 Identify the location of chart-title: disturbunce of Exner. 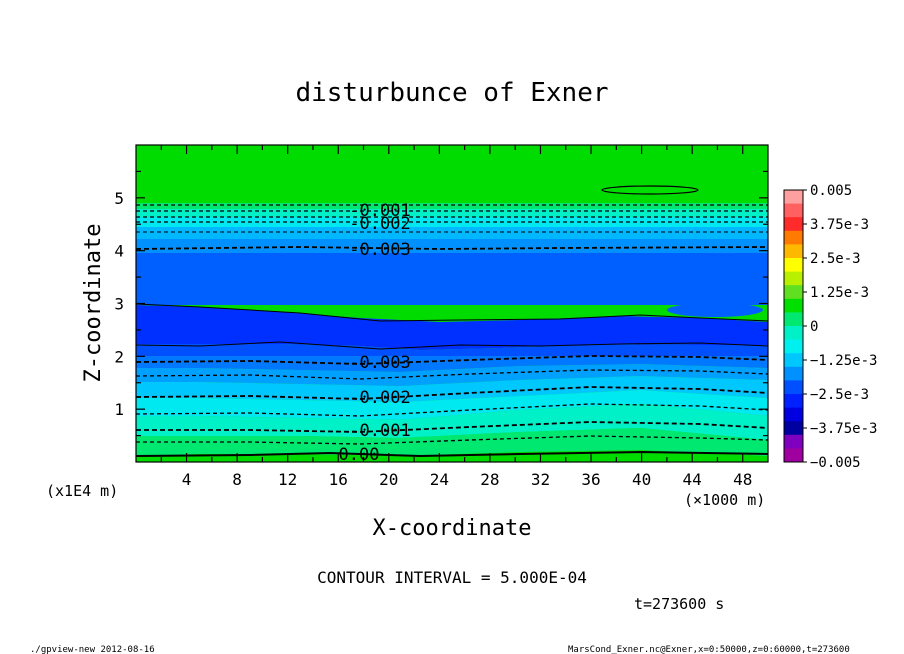
(451, 93).